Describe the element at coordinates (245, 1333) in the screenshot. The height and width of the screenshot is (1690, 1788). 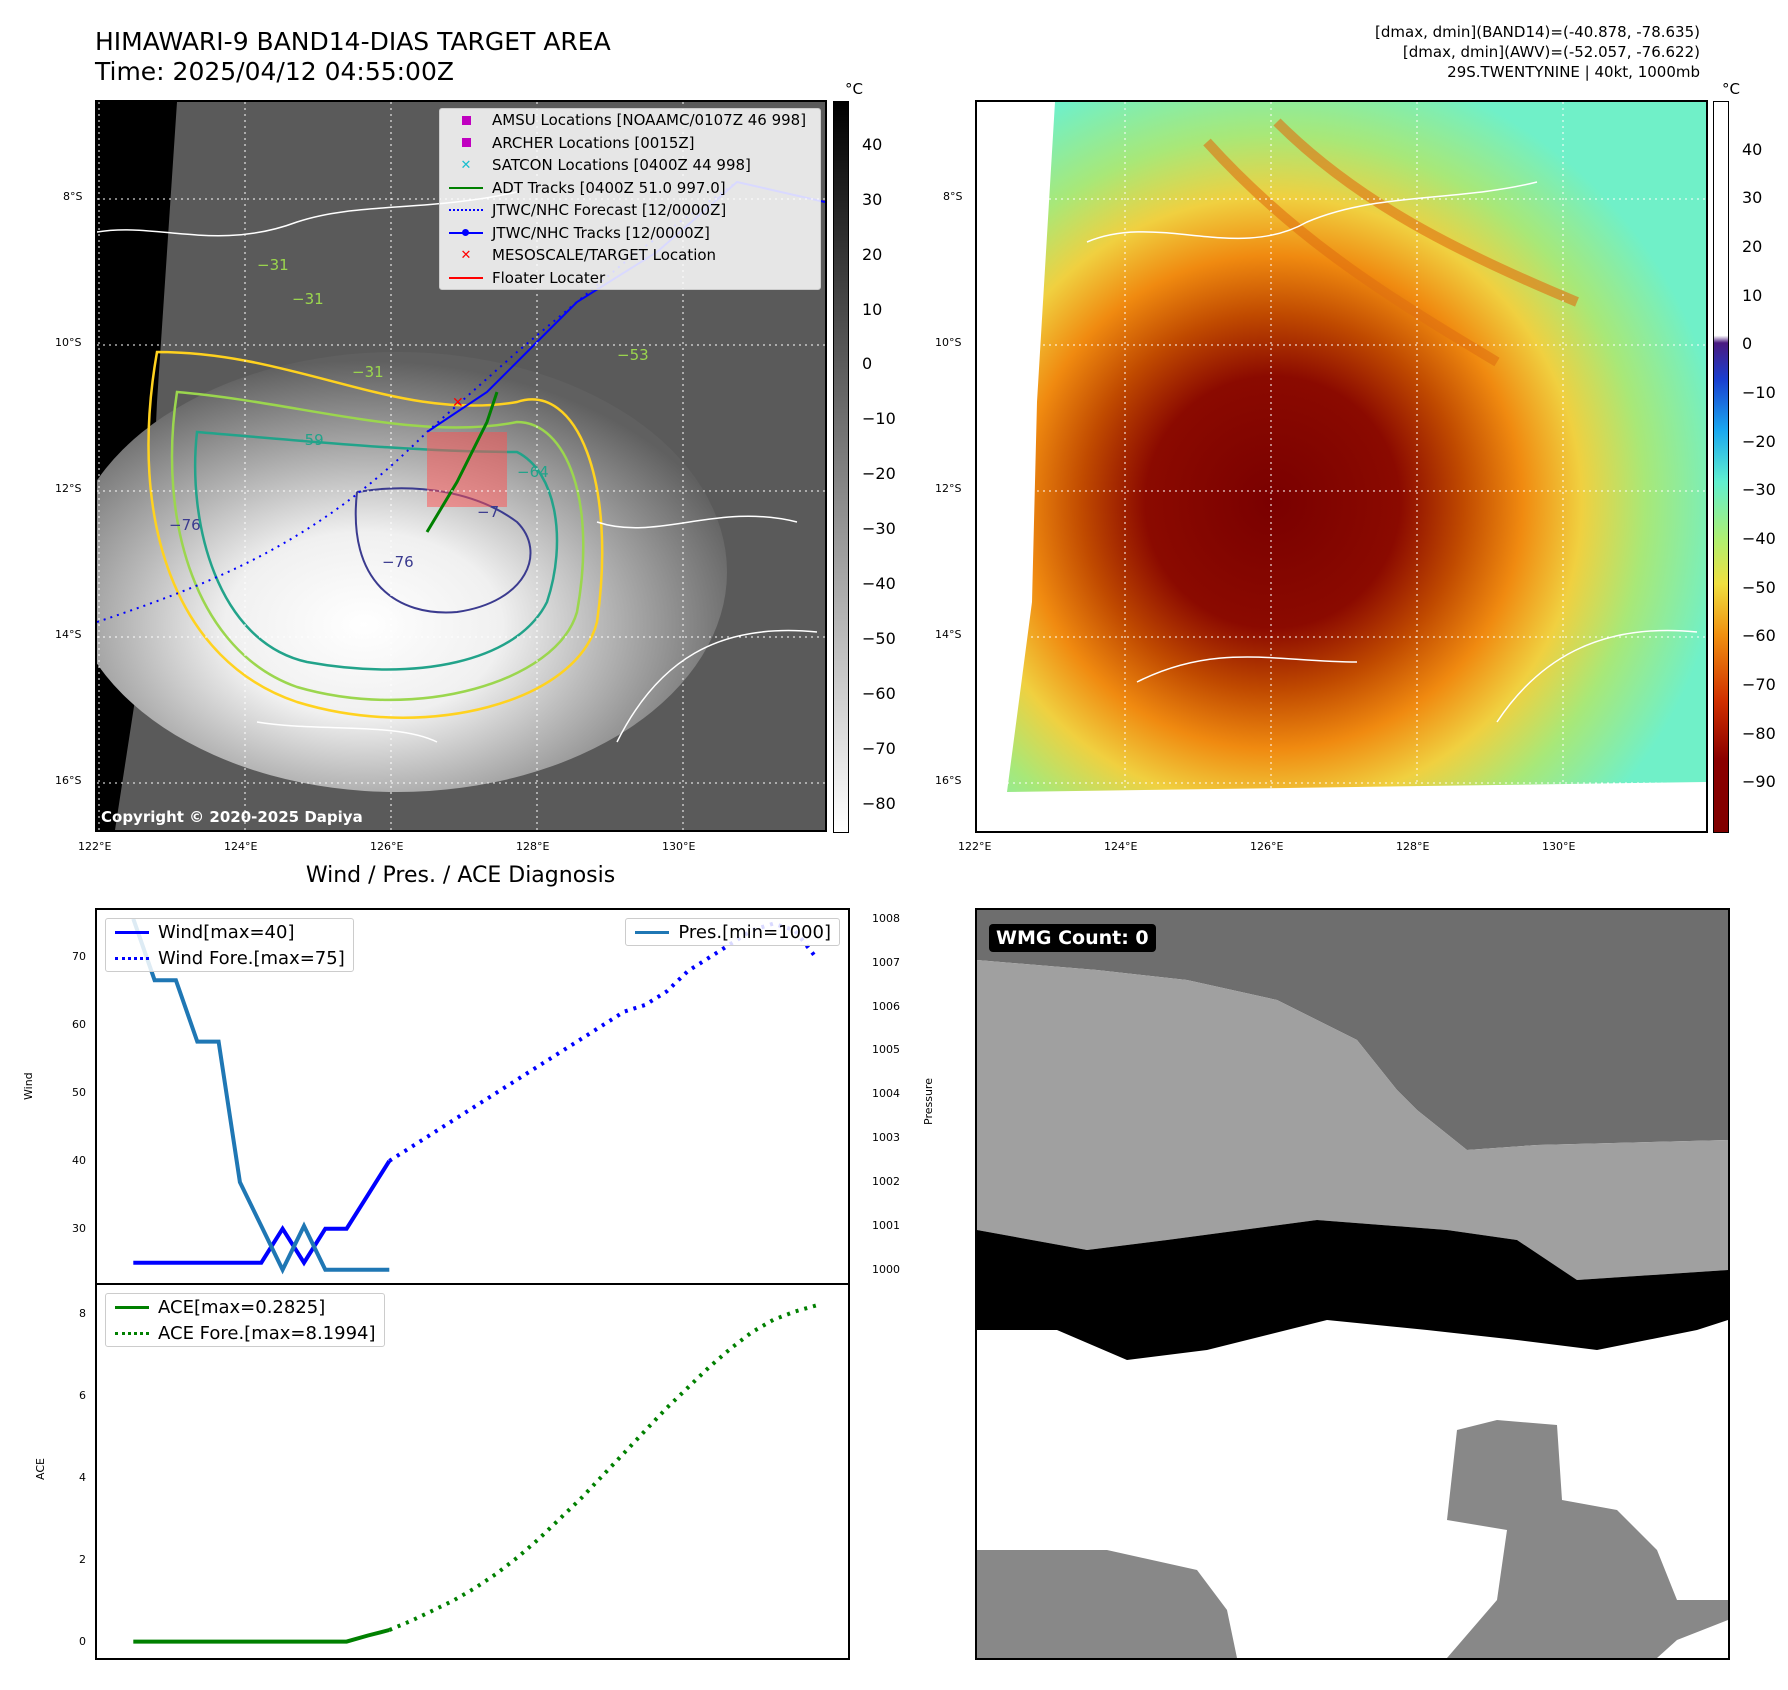
I see `legend-item-ace-forecast: ACE Fore.[max=8.1994]` at that location.